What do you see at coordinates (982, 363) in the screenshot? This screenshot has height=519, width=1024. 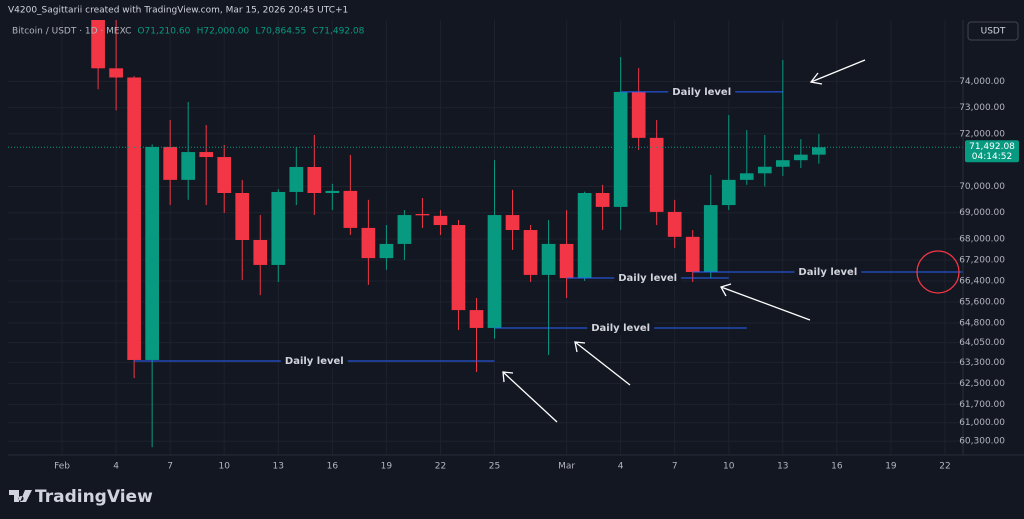 I see `y-tick-label: 63,300.00` at bounding box center [982, 363].